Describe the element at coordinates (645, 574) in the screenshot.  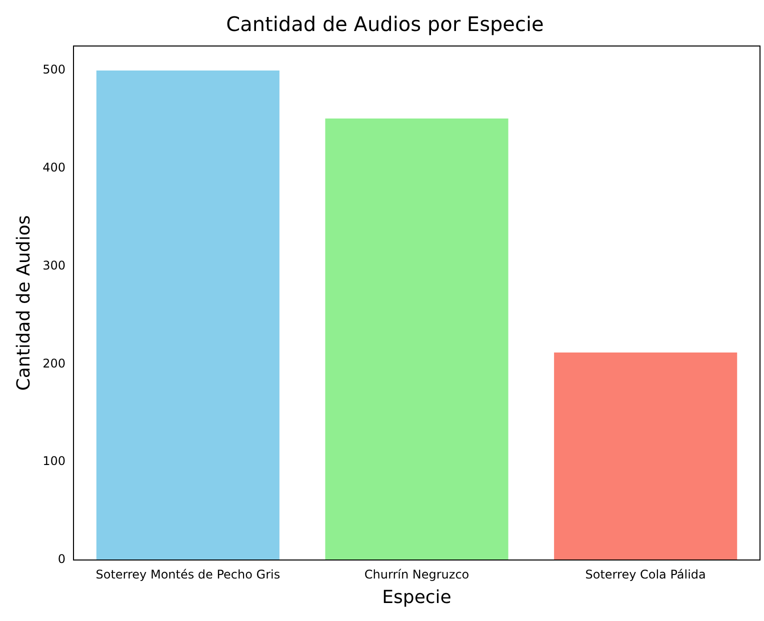
I see `x-tick-label: Soterrey Cola Pálida` at that location.